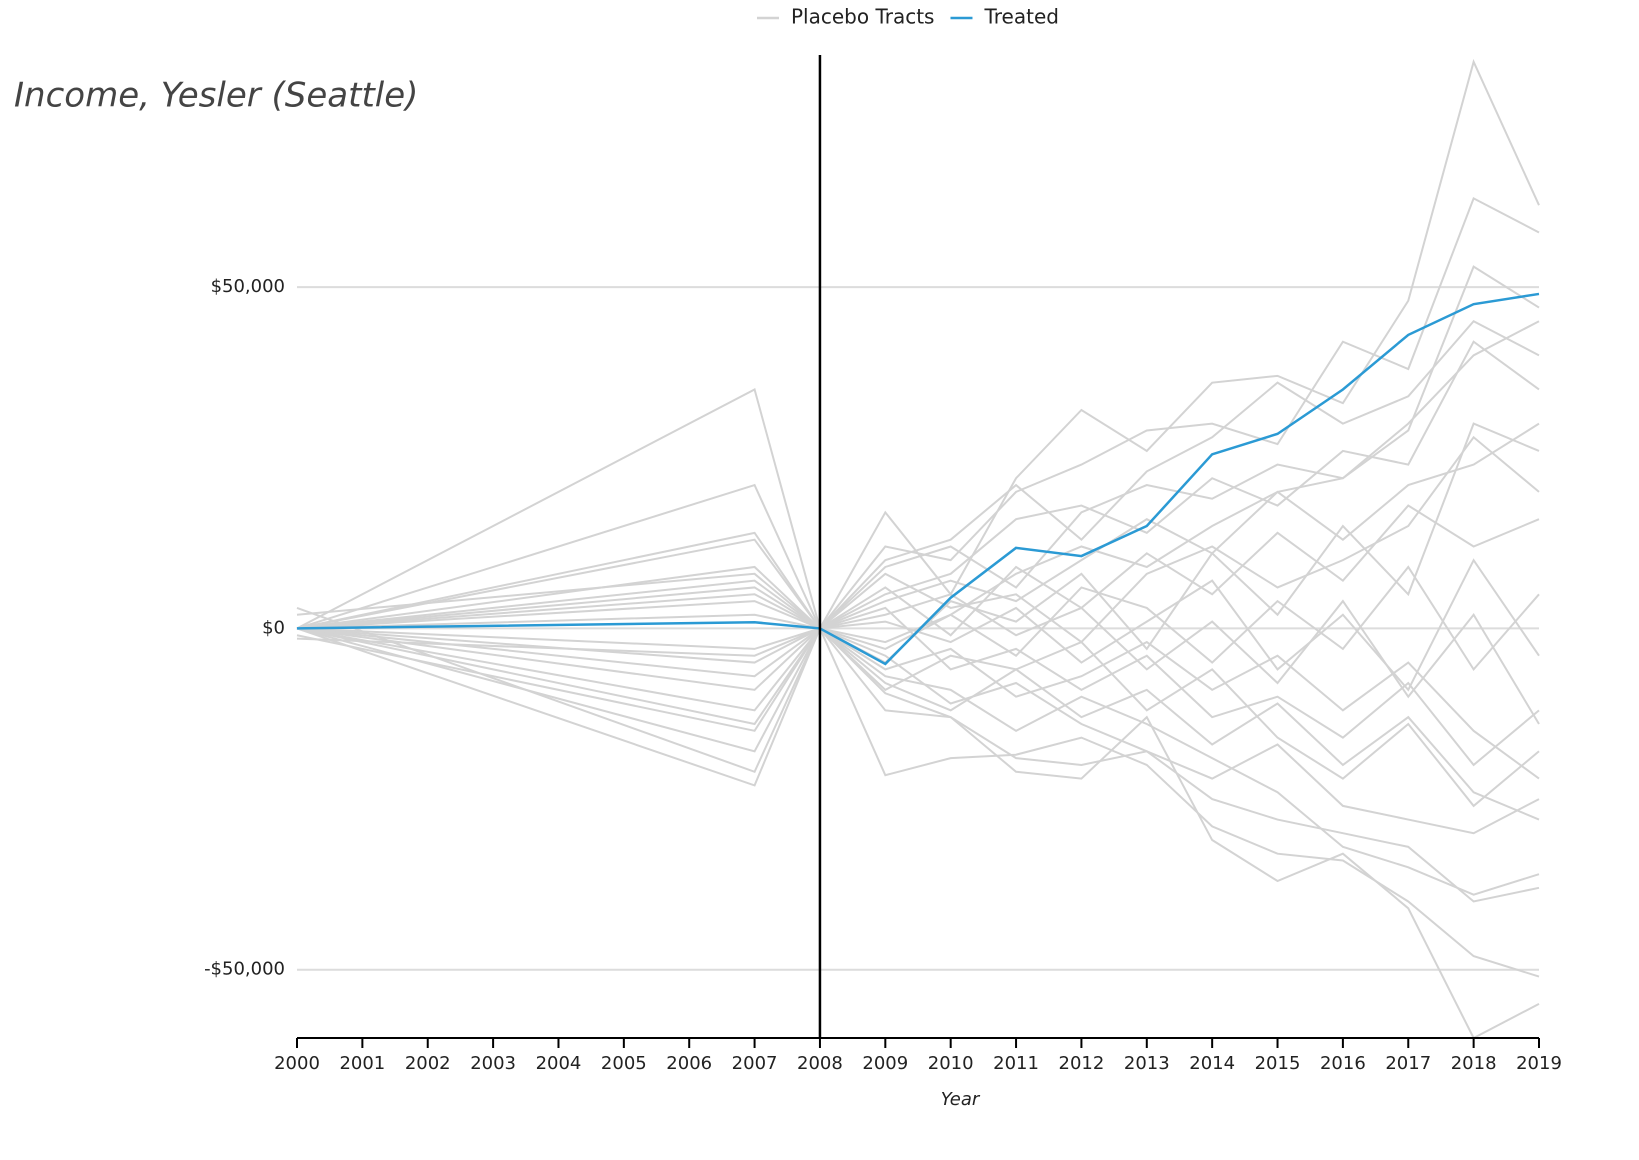 Image resolution: width=1639 pixels, height=1160 pixels. What do you see at coordinates (297, 1063) in the screenshot?
I see `x-tick-label: 2000` at bounding box center [297, 1063].